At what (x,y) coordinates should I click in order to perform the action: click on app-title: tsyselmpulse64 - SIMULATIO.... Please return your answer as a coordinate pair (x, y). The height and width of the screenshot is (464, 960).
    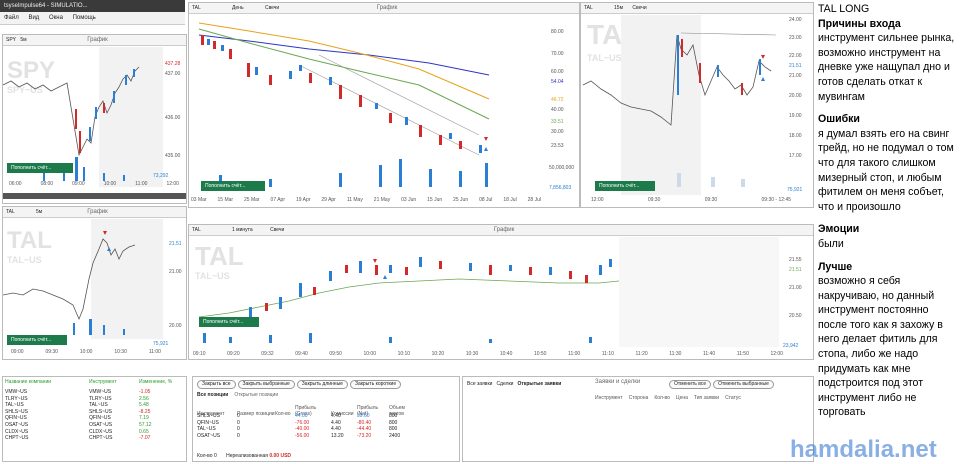
    Looking at the image, I should click on (46, 6).